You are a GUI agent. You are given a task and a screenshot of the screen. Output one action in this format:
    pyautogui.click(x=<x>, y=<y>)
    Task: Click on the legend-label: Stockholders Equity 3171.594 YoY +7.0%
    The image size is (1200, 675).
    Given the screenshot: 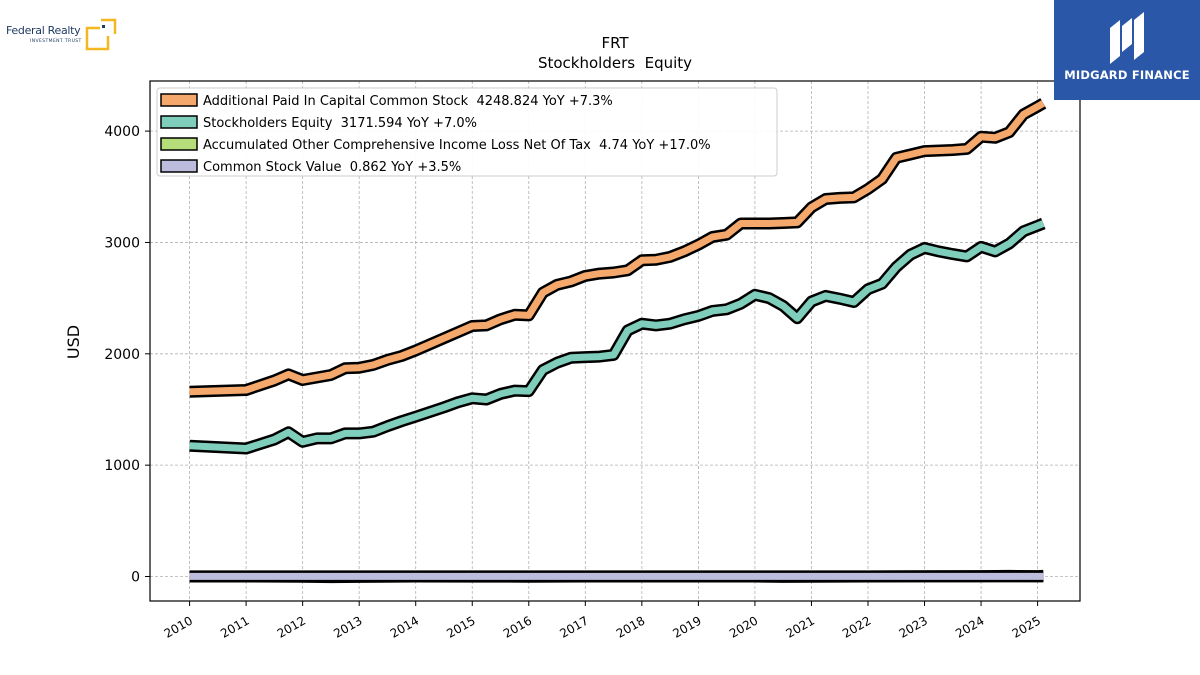 What is the action you would take?
    pyautogui.click(x=340, y=123)
    